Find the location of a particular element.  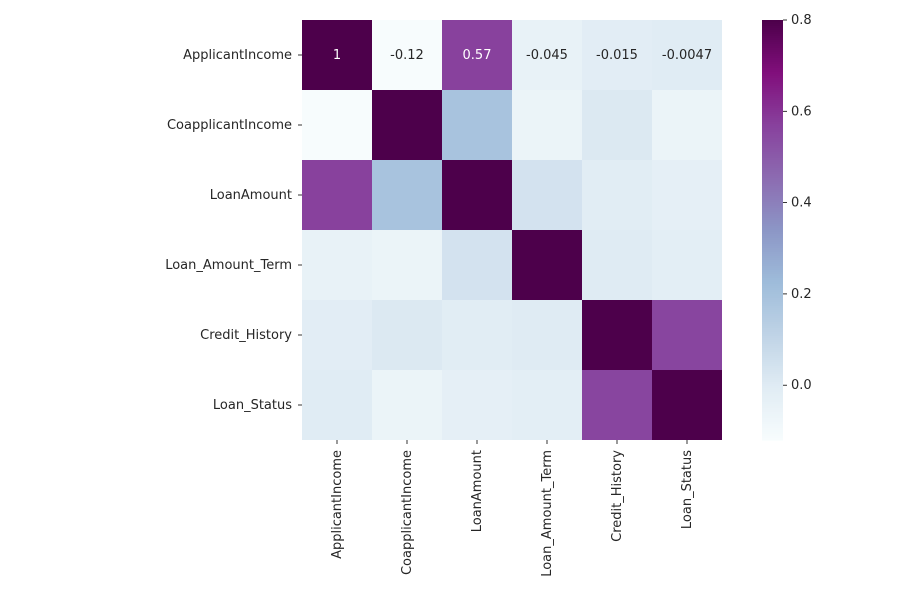

cell-value-label: 0.57 is located at coordinates (477, 55).